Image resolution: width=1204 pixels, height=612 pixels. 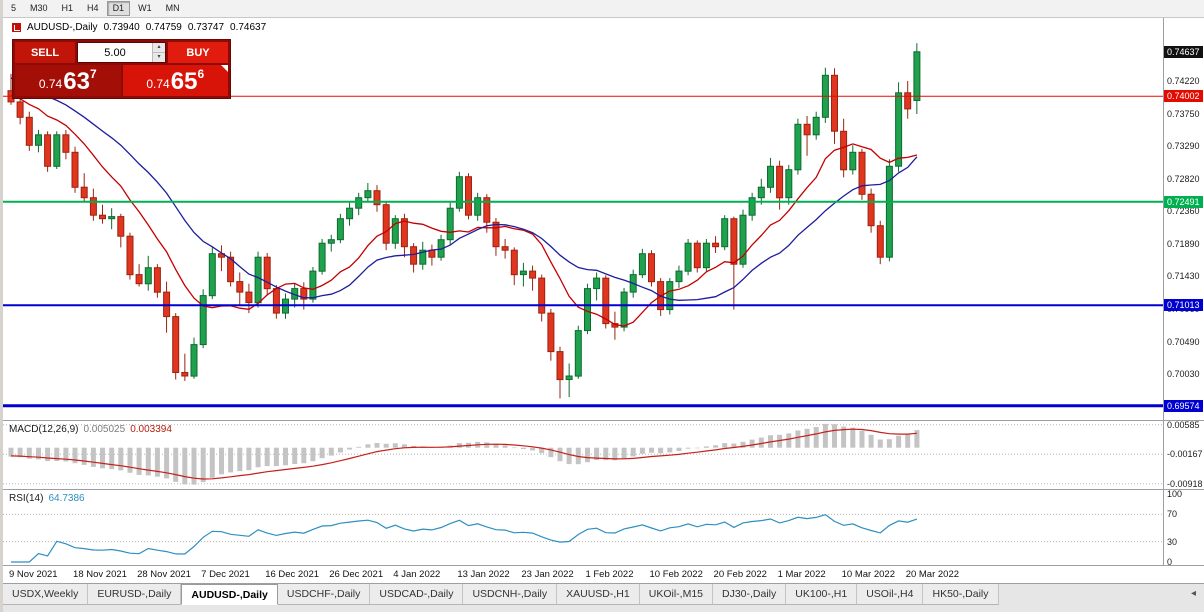 What do you see at coordinates (33, 574) in the screenshot?
I see `date-label: 9 Nov 2021` at bounding box center [33, 574].